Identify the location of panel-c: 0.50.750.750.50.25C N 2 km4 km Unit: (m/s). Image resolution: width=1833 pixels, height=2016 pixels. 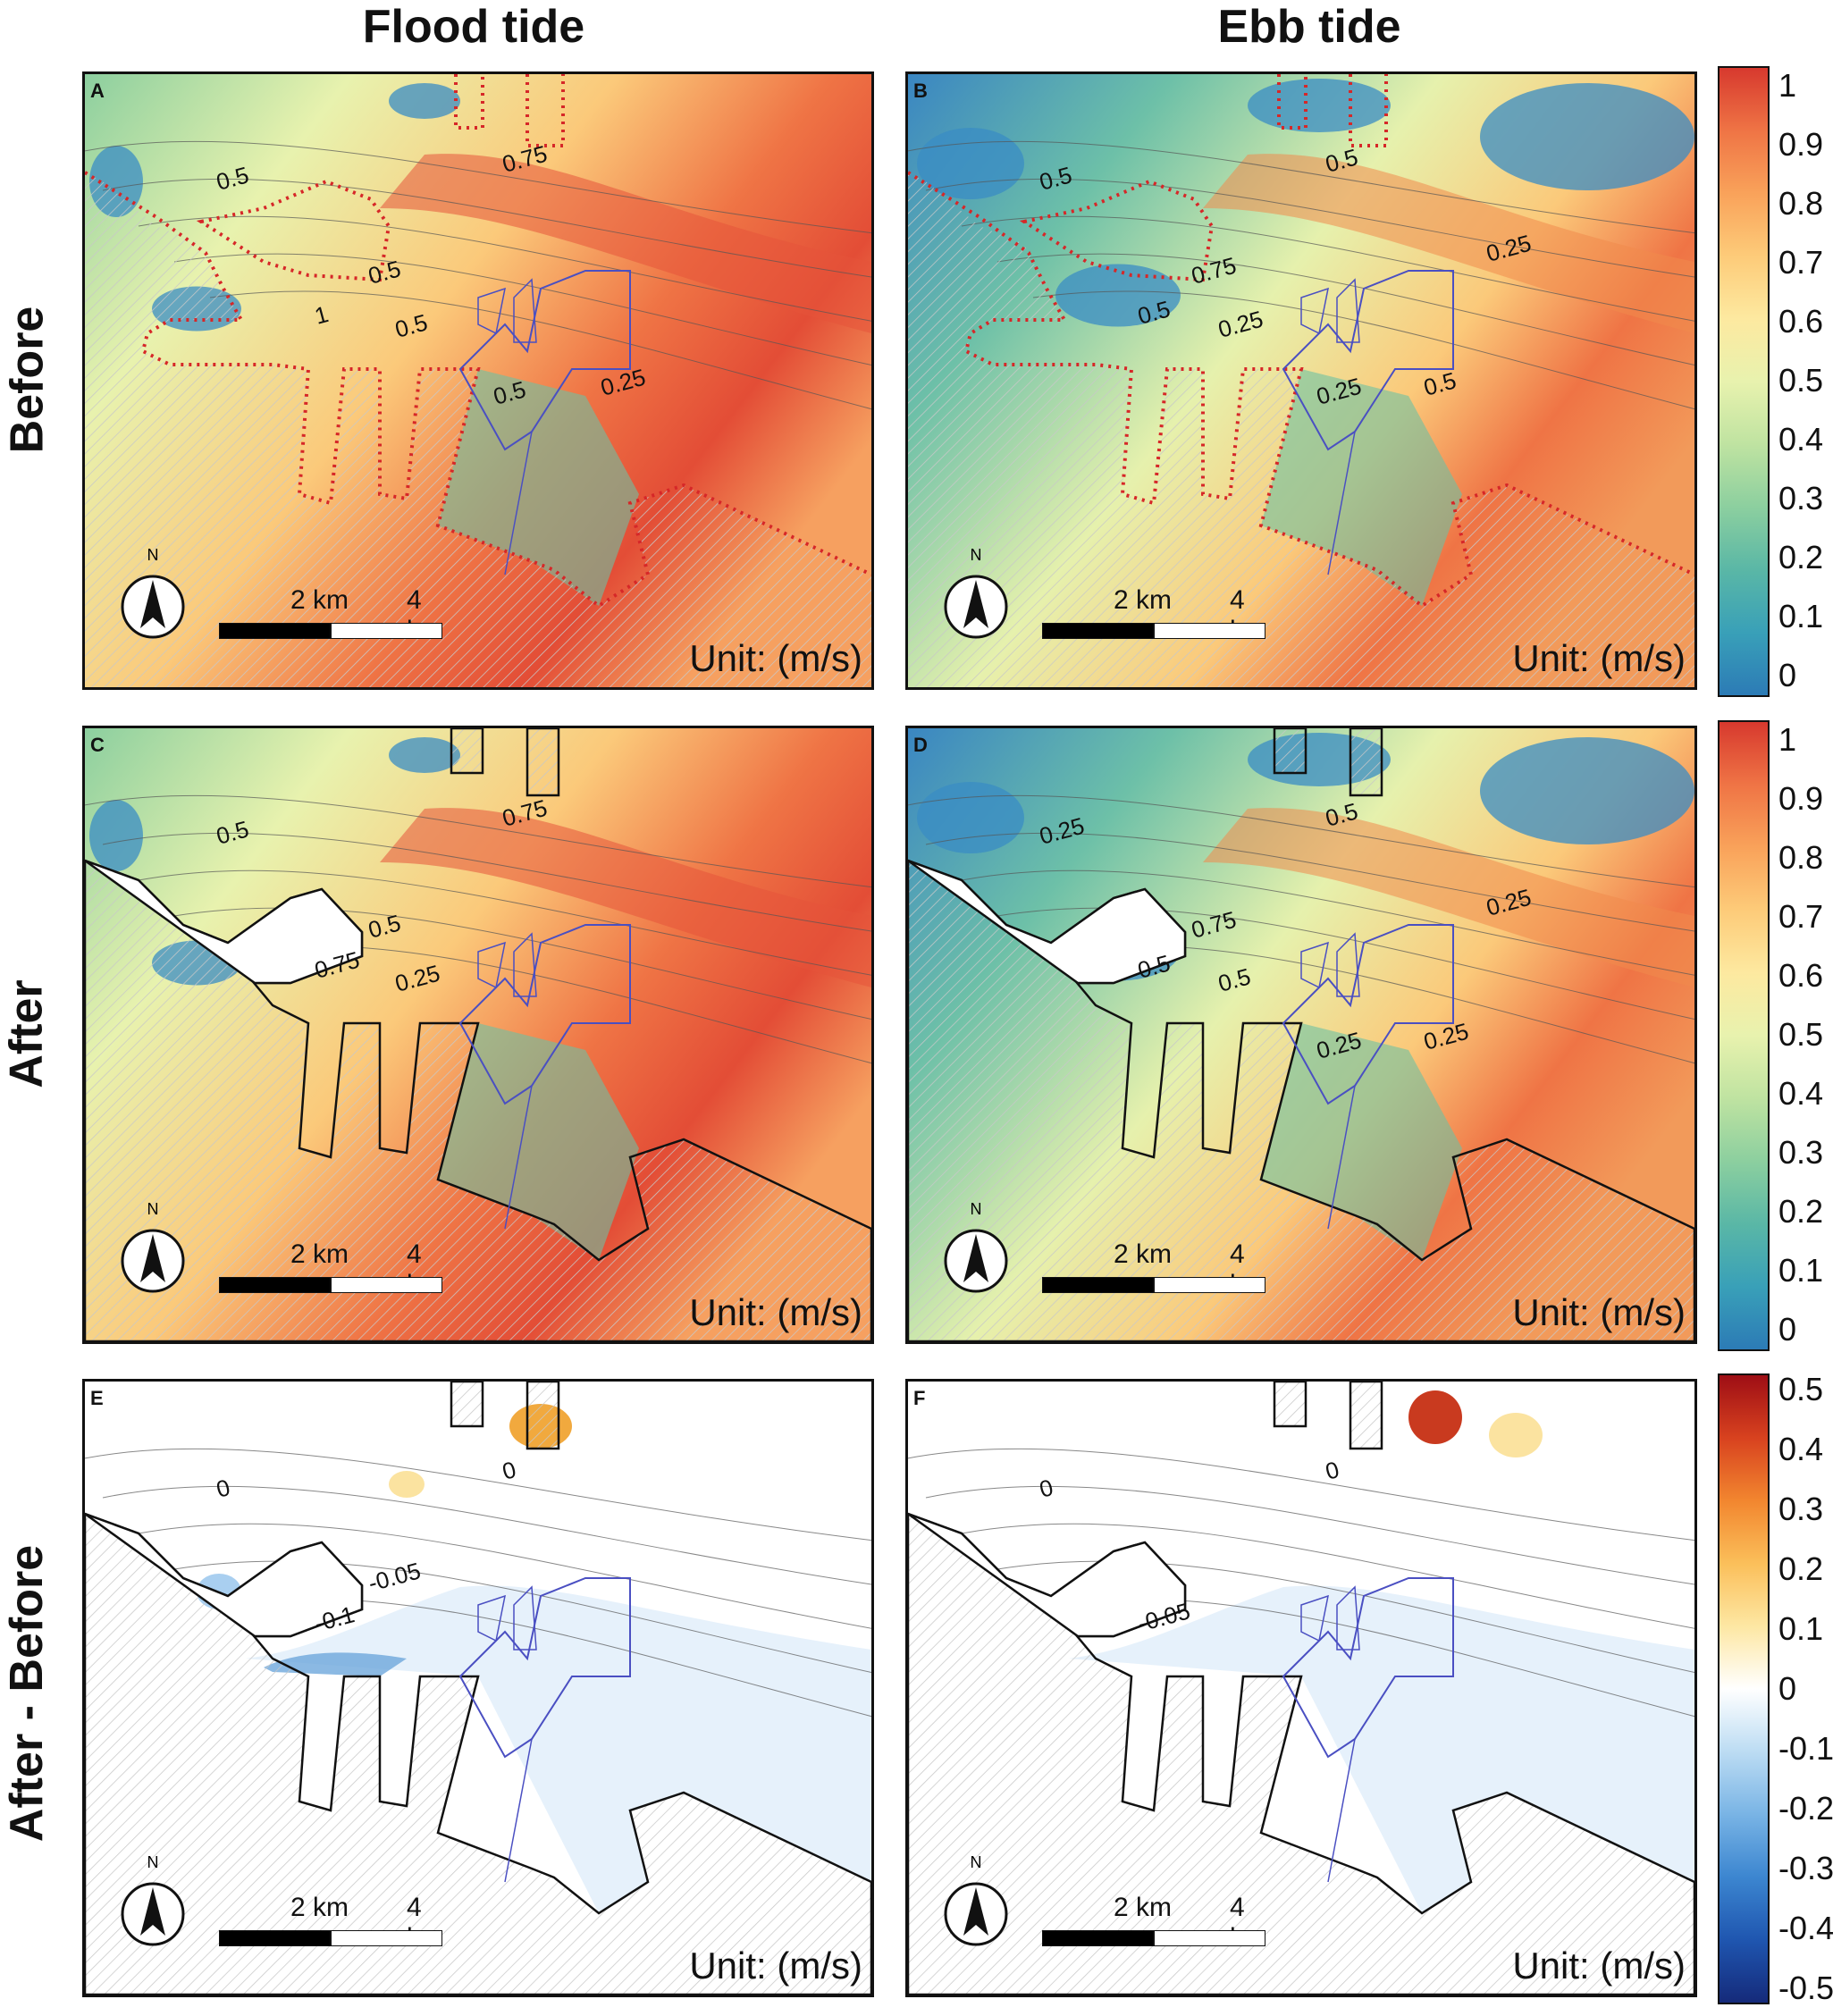
(478, 1035).